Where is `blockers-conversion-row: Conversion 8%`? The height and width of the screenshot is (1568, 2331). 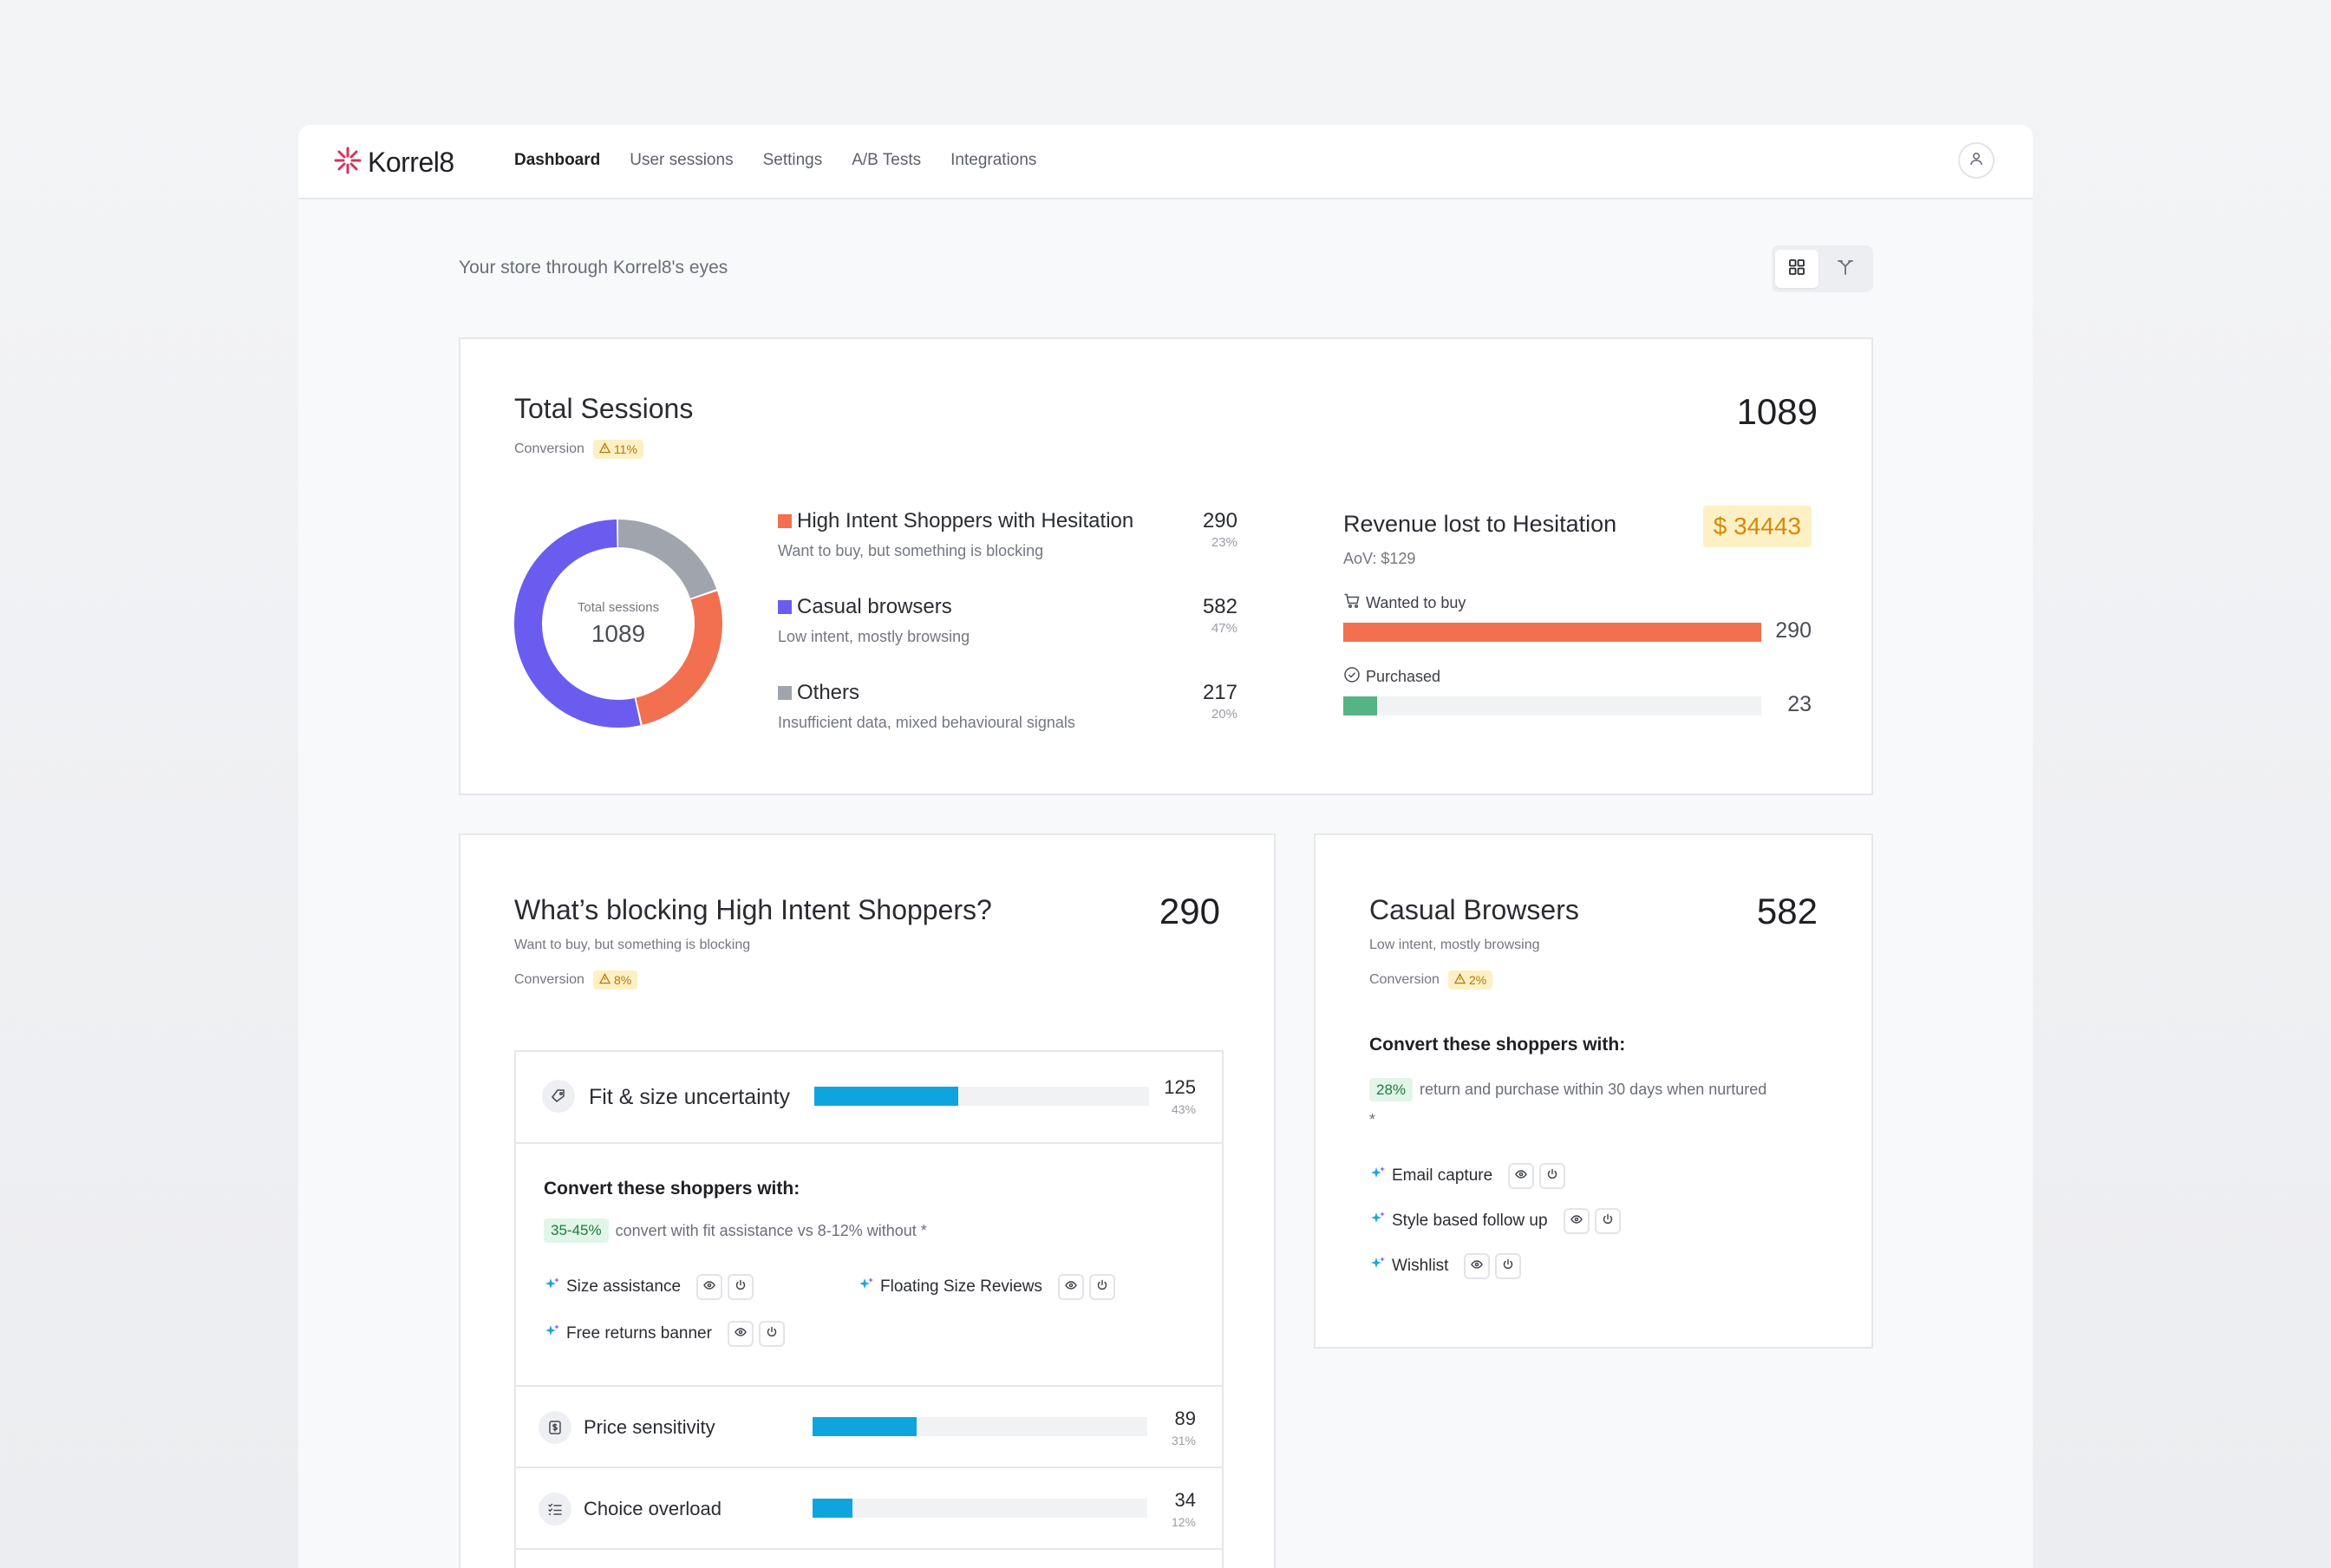 blockers-conversion-row: Conversion 8% is located at coordinates (576, 980).